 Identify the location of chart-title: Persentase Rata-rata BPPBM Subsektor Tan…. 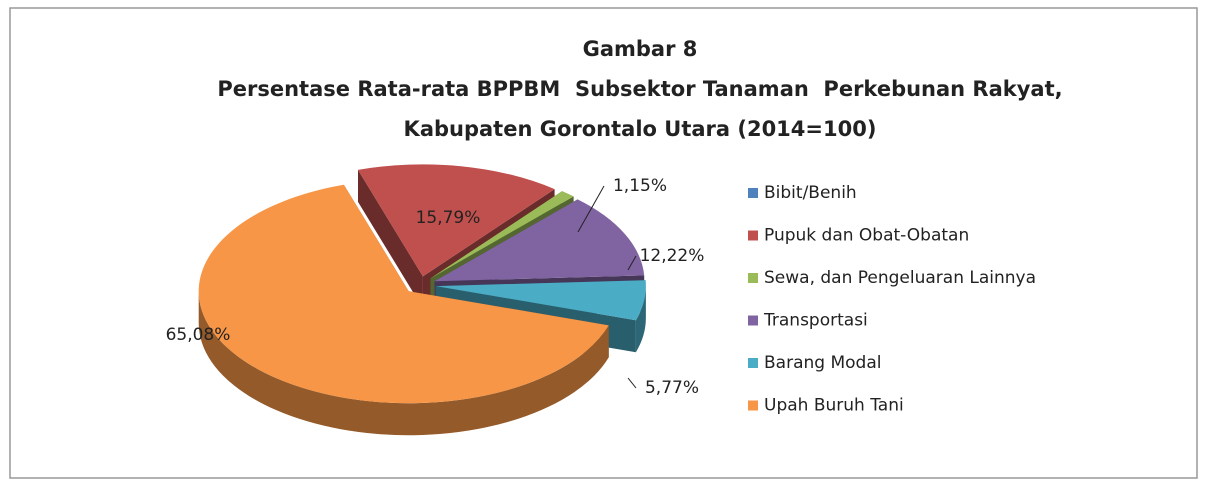
(639, 89).